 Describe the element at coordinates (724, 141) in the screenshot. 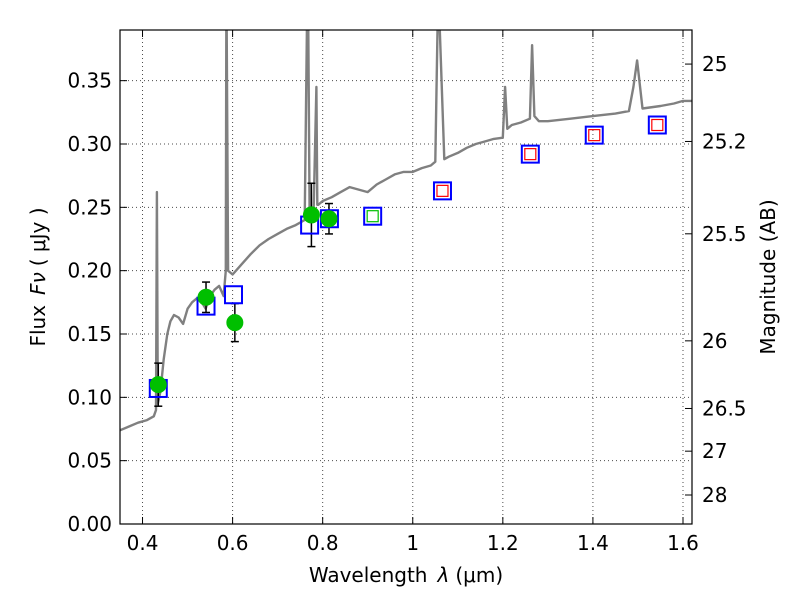

I see `y2-tick-label: 25.2` at that location.